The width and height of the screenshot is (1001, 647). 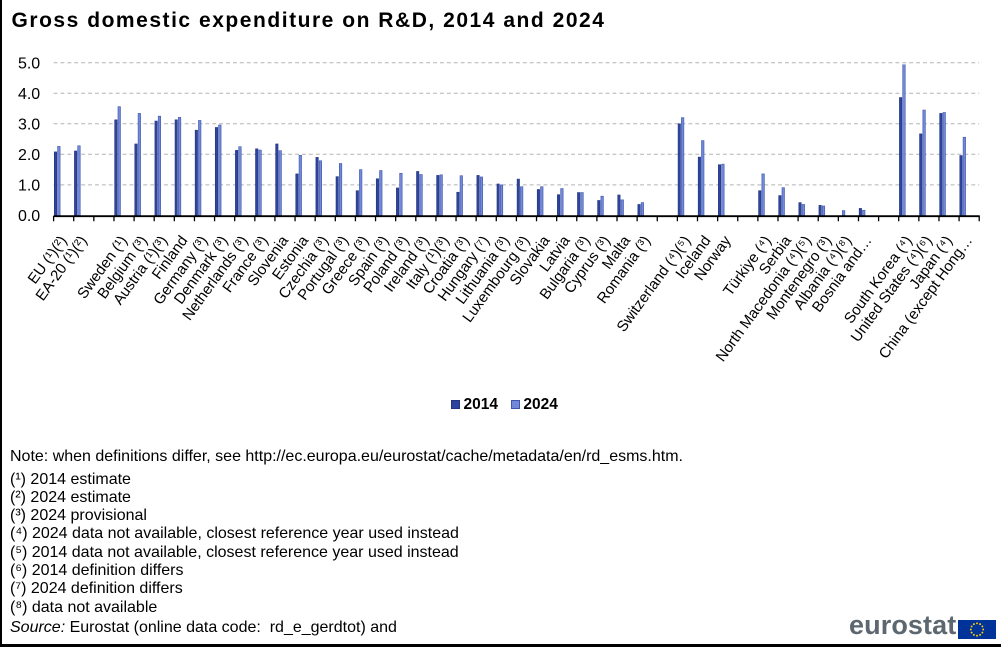 What do you see at coordinates (29, 216) in the screenshot?
I see `svg-text: 0.0` at bounding box center [29, 216].